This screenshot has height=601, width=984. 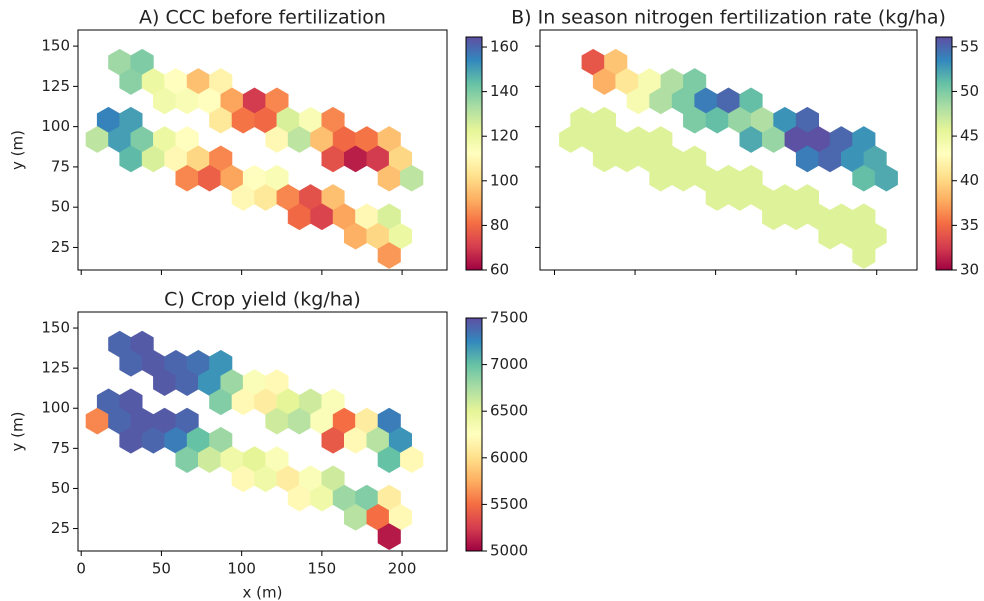 What do you see at coordinates (509, 457) in the screenshot?
I see `colorbar-tick-label: 6000` at bounding box center [509, 457].